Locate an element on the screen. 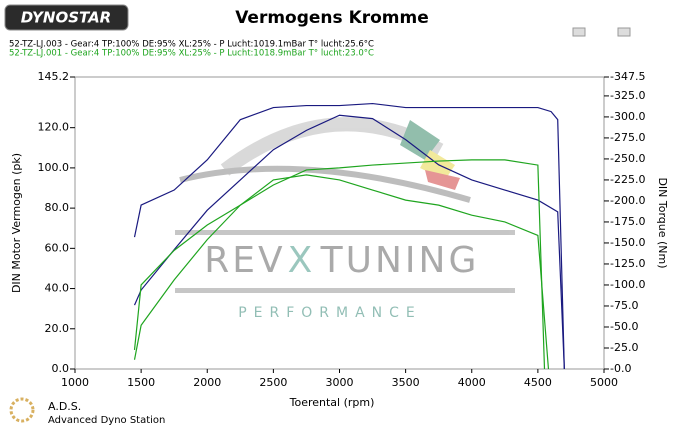 This screenshot has width=685, height=428. y2-tick-label: -0.0 is located at coordinates (620, 368).